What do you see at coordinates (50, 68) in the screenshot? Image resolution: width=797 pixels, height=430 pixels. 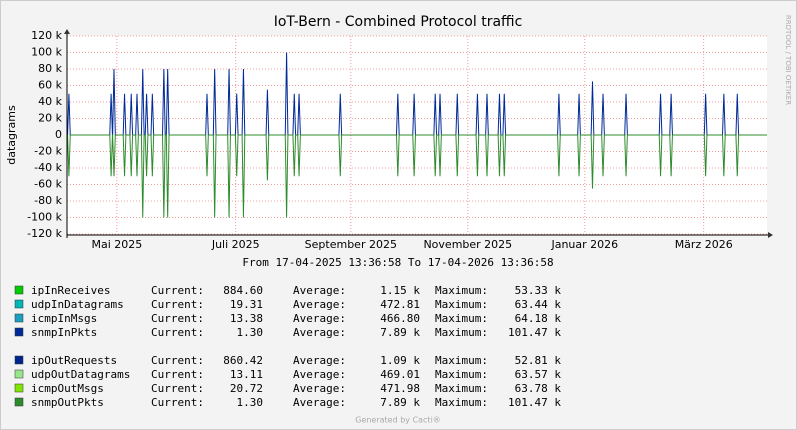 I see `y-tick-label: 80 k` at bounding box center [50, 68].